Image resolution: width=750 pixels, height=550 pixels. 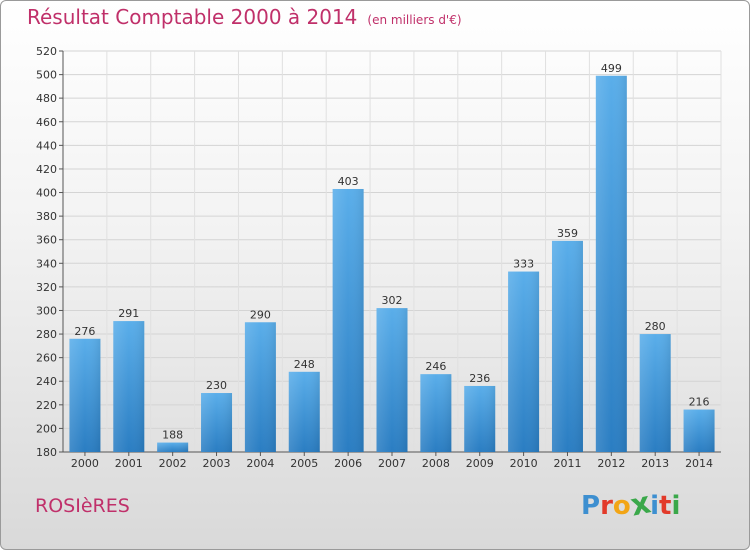 What do you see at coordinates (192, 17) in the screenshot?
I see `title-text: Résultat Comptable 2000 à 2014` at bounding box center [192, 17].